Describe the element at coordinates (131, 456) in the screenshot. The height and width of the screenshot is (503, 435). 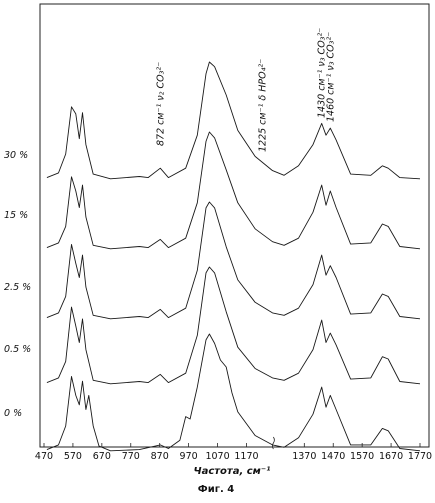
I see `x-tick-label: 770` at that location.